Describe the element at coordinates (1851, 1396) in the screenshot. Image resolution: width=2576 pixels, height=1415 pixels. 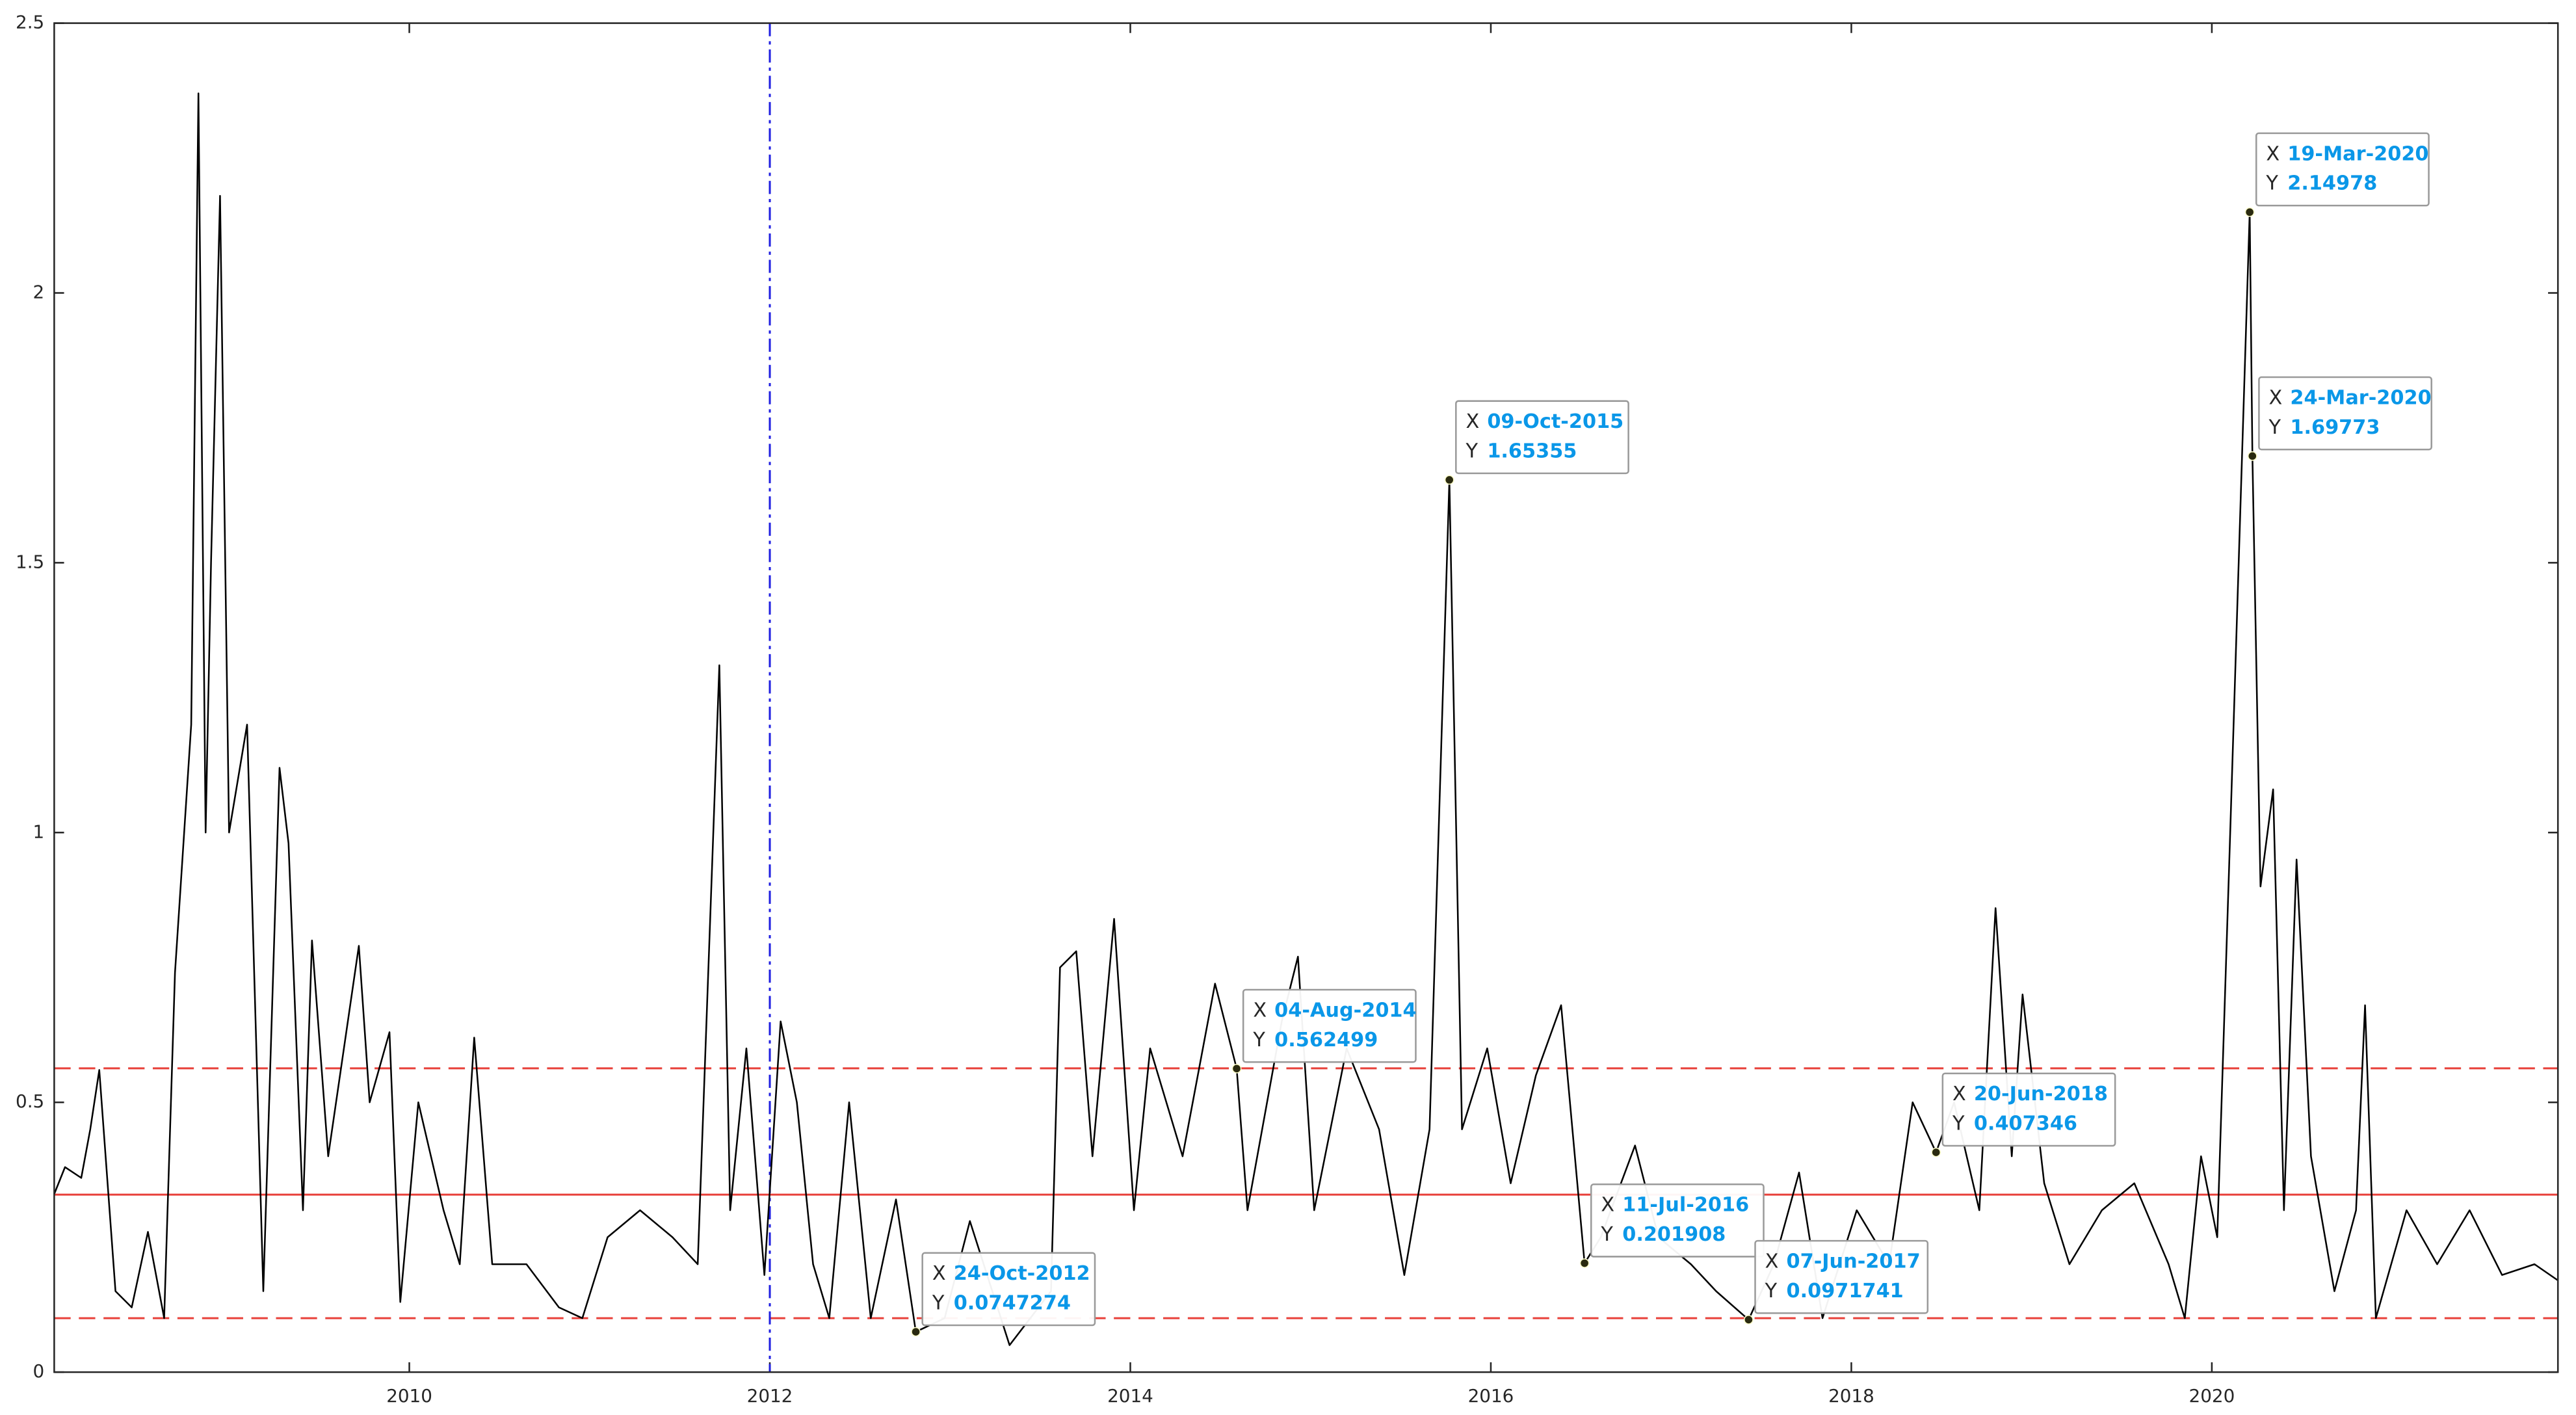
I see `x-tick-label: 2018` at that location.